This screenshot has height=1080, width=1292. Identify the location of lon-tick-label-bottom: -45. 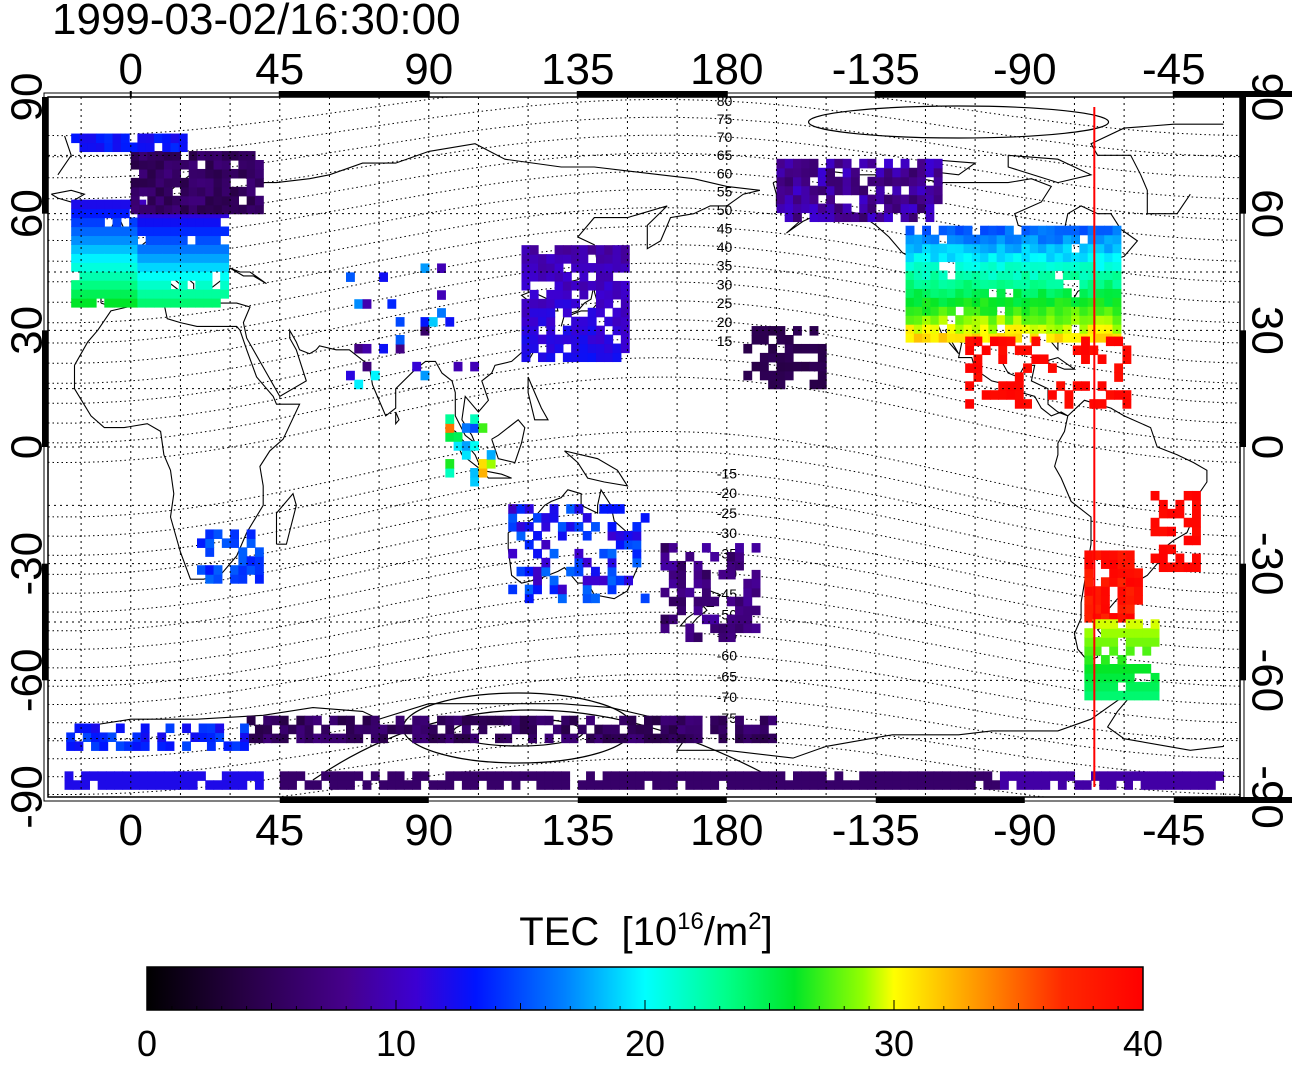
(1174, 830).